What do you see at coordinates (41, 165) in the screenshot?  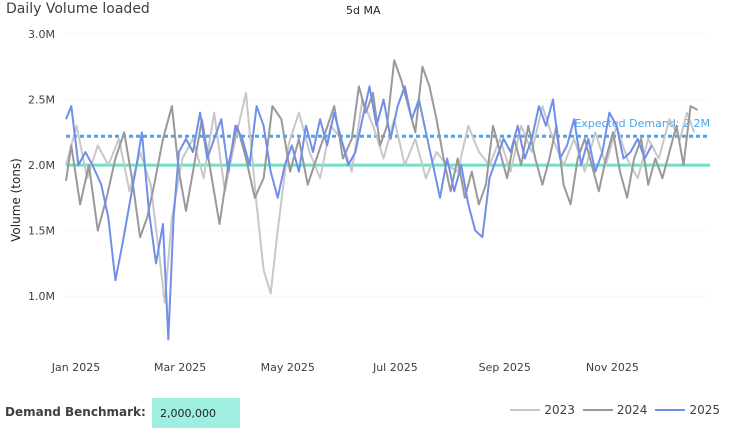 I see `y-tick-label: 2.0M` at bounding box center [41, 165].